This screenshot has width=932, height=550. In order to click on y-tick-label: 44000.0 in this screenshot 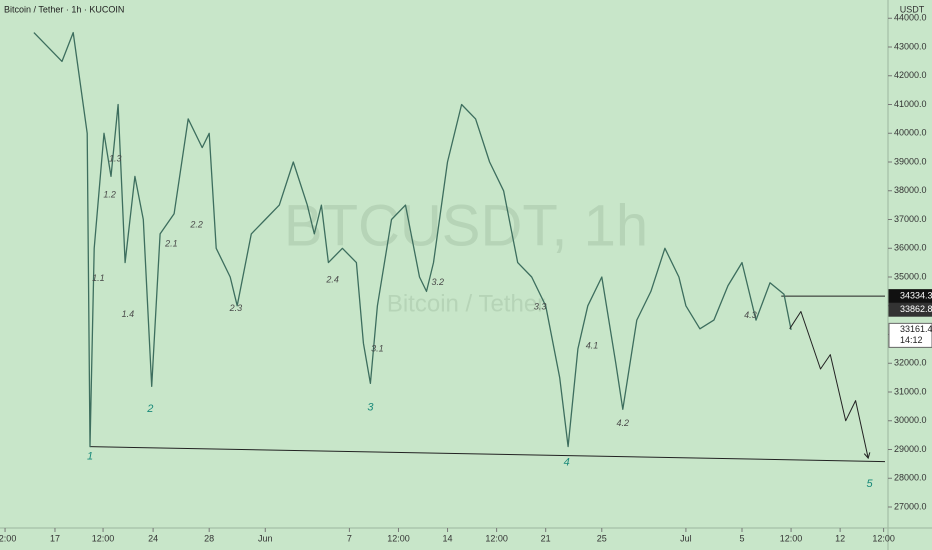, I will do `click(910, 18)`.